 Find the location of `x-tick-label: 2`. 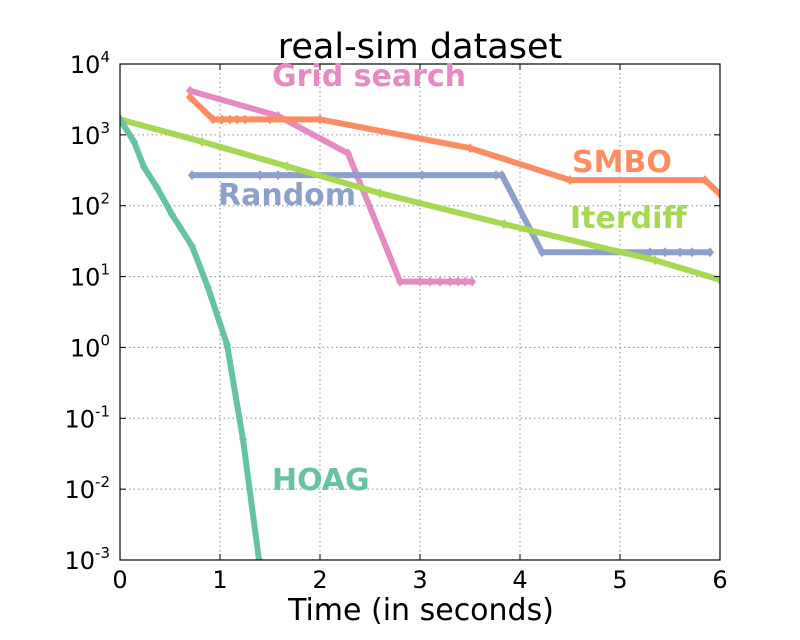

x-tick-label: 2 is located at coordinates (319, 580).